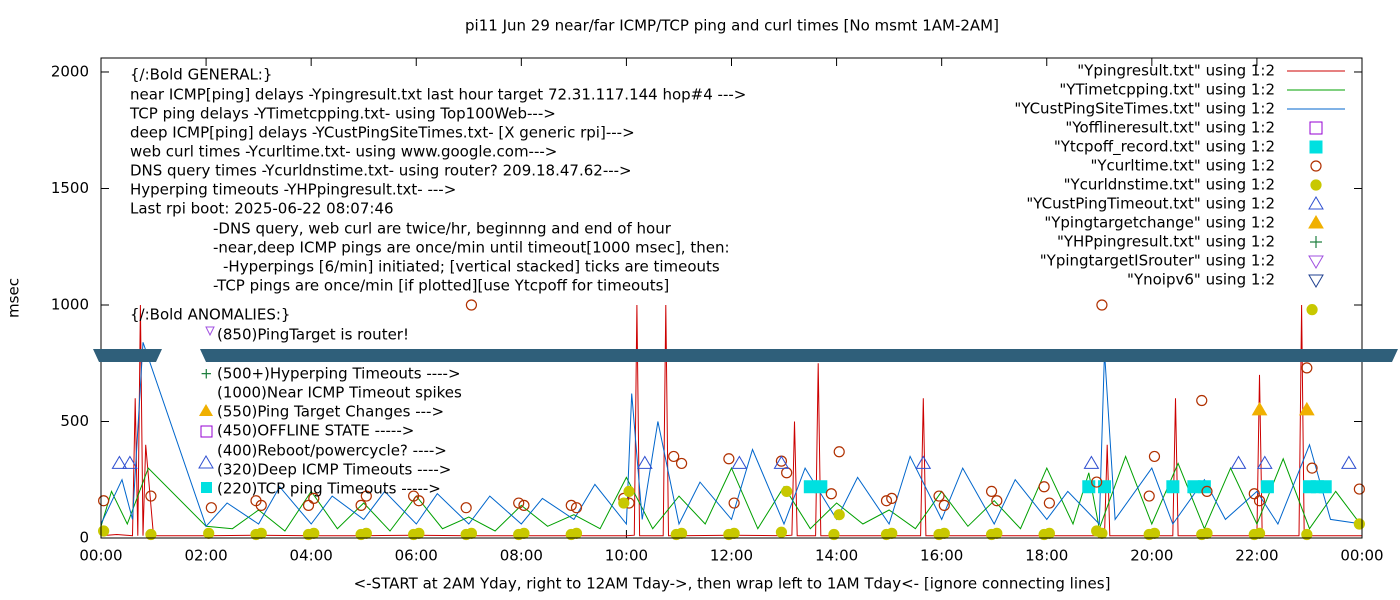  Describe the element at coordinates (1166, 242) in the screenshot. I see `legend-label: "YHPpingresult.txt" using 1:2` at that location.